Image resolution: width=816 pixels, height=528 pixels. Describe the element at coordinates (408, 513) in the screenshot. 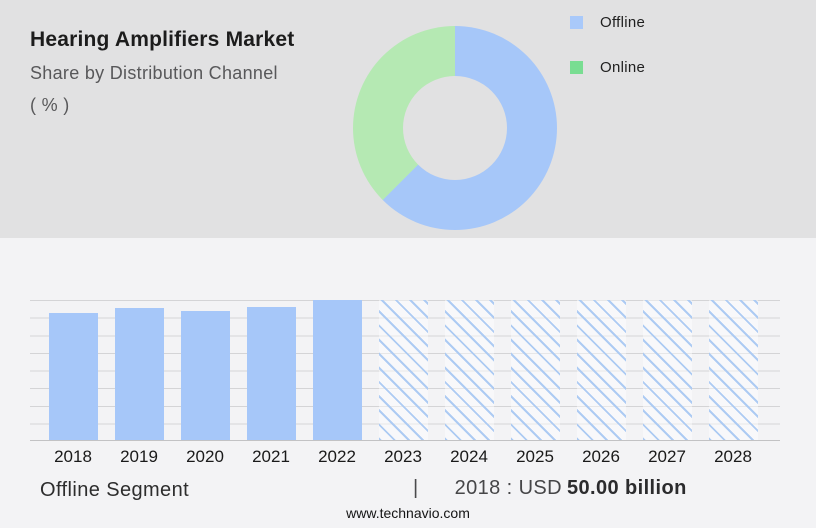

I see `website-url: www.technavio.com` at that location.